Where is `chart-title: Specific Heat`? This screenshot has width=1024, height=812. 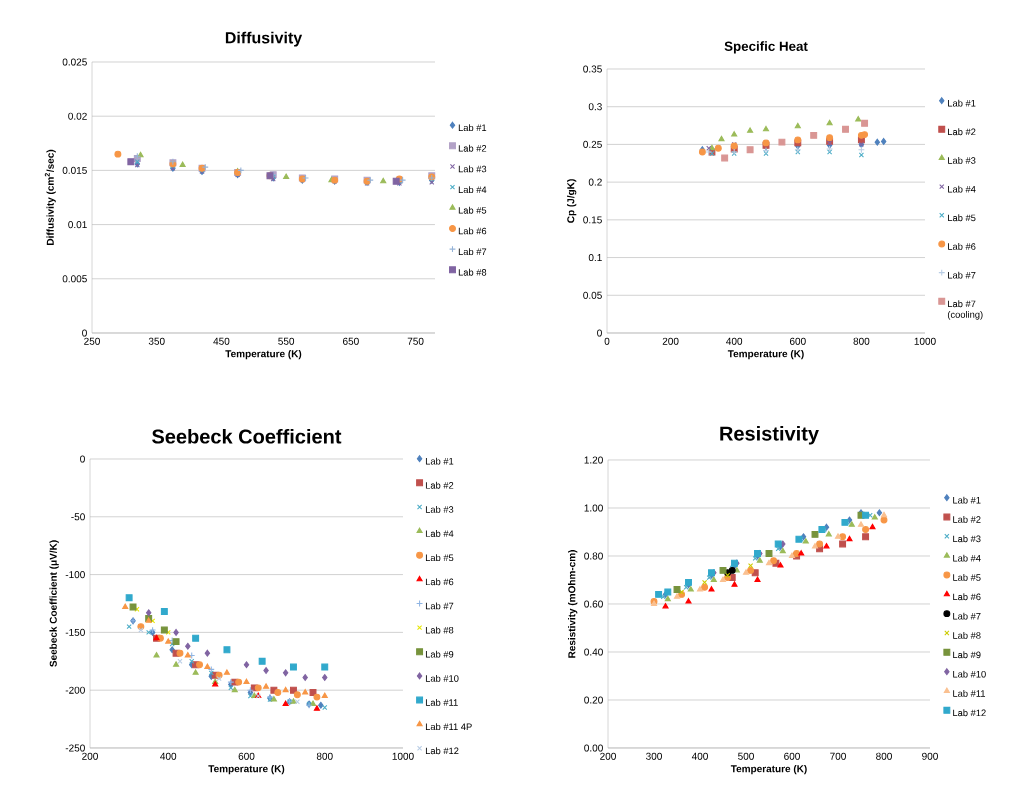
chart-title: Specific Heat is located at coordinates (766, 47).